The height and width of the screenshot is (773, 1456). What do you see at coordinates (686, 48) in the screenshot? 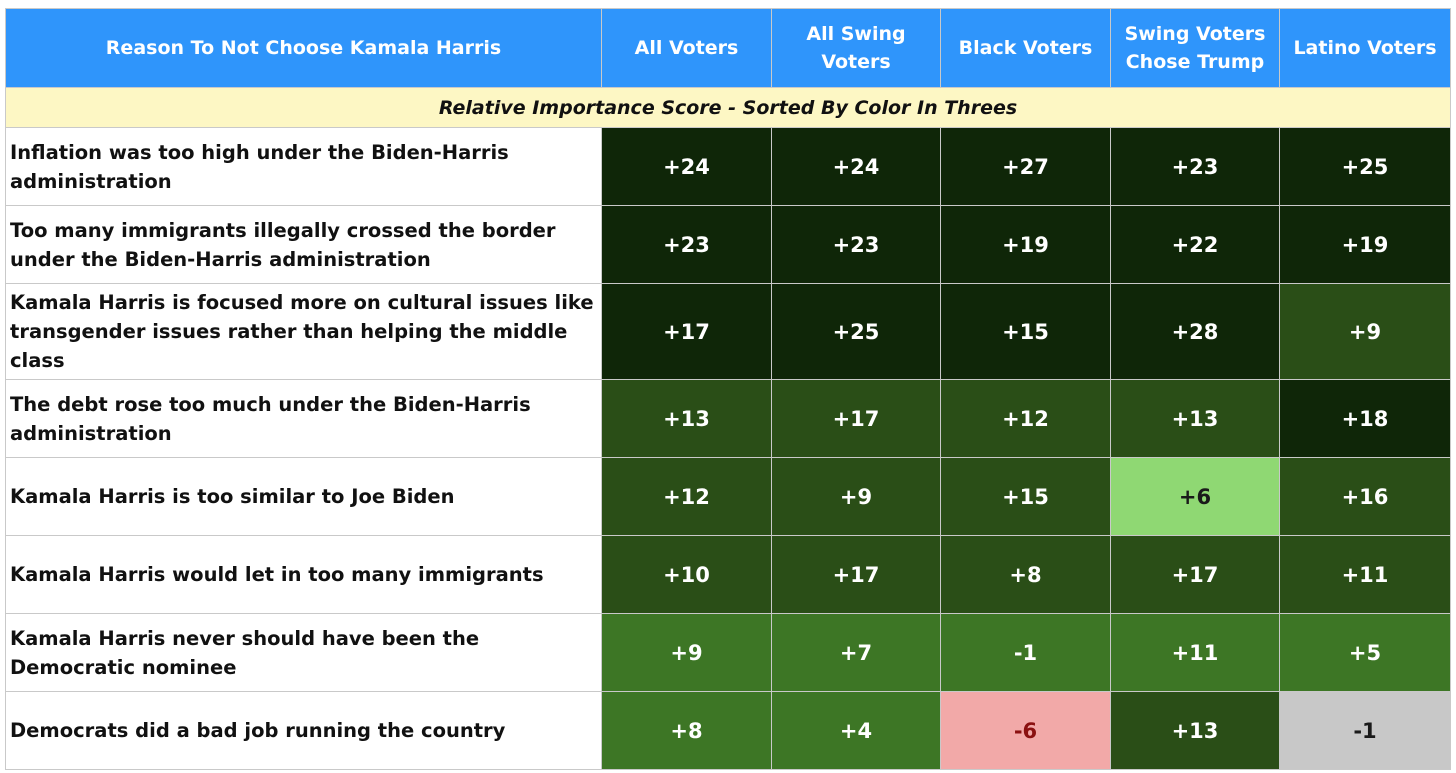
I see `header-all-voters: All Voters` at bounding box center [686, 48].